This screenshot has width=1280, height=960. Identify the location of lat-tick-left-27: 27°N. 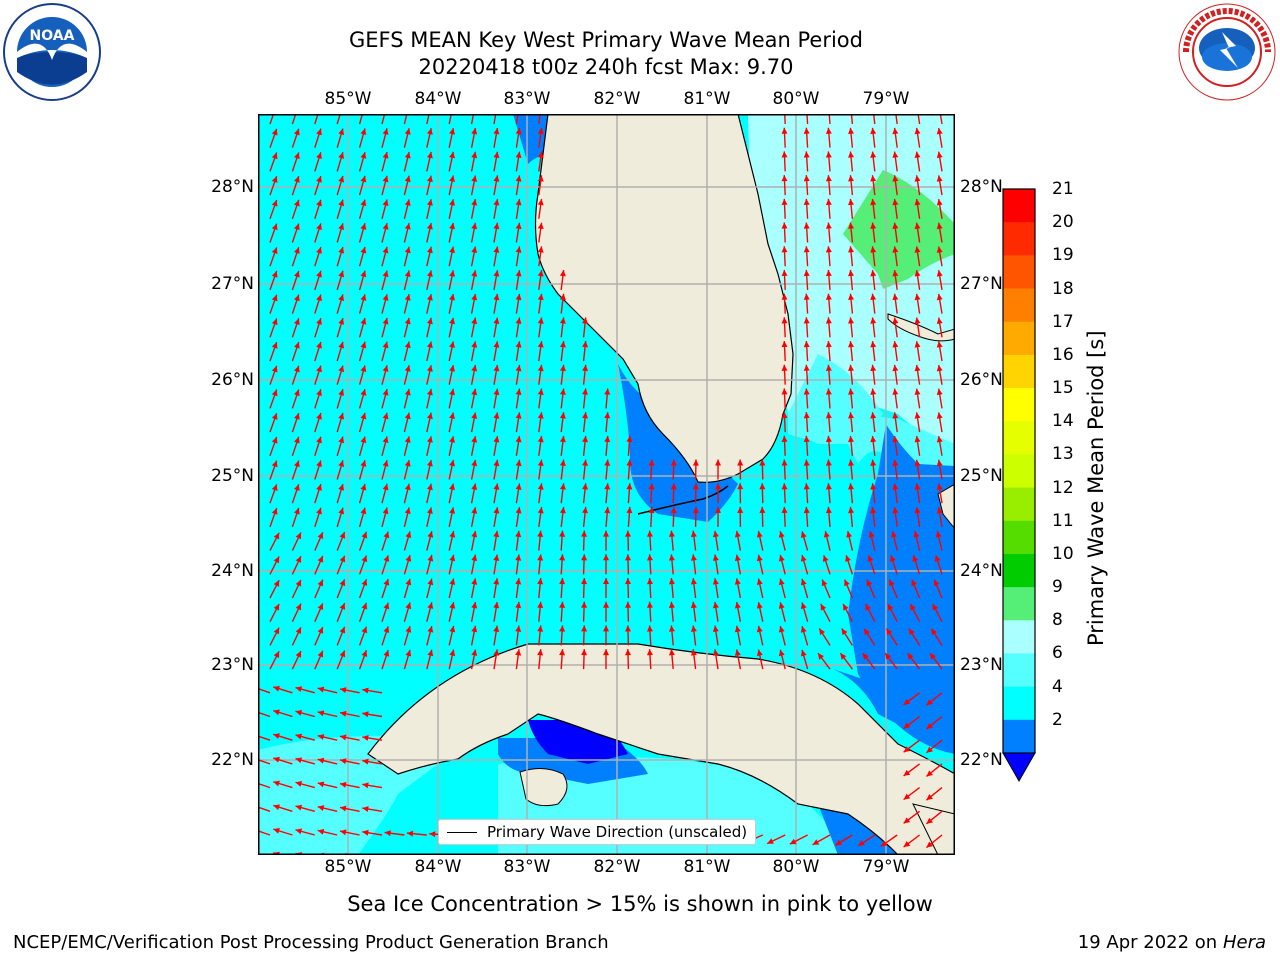
(232, 284).